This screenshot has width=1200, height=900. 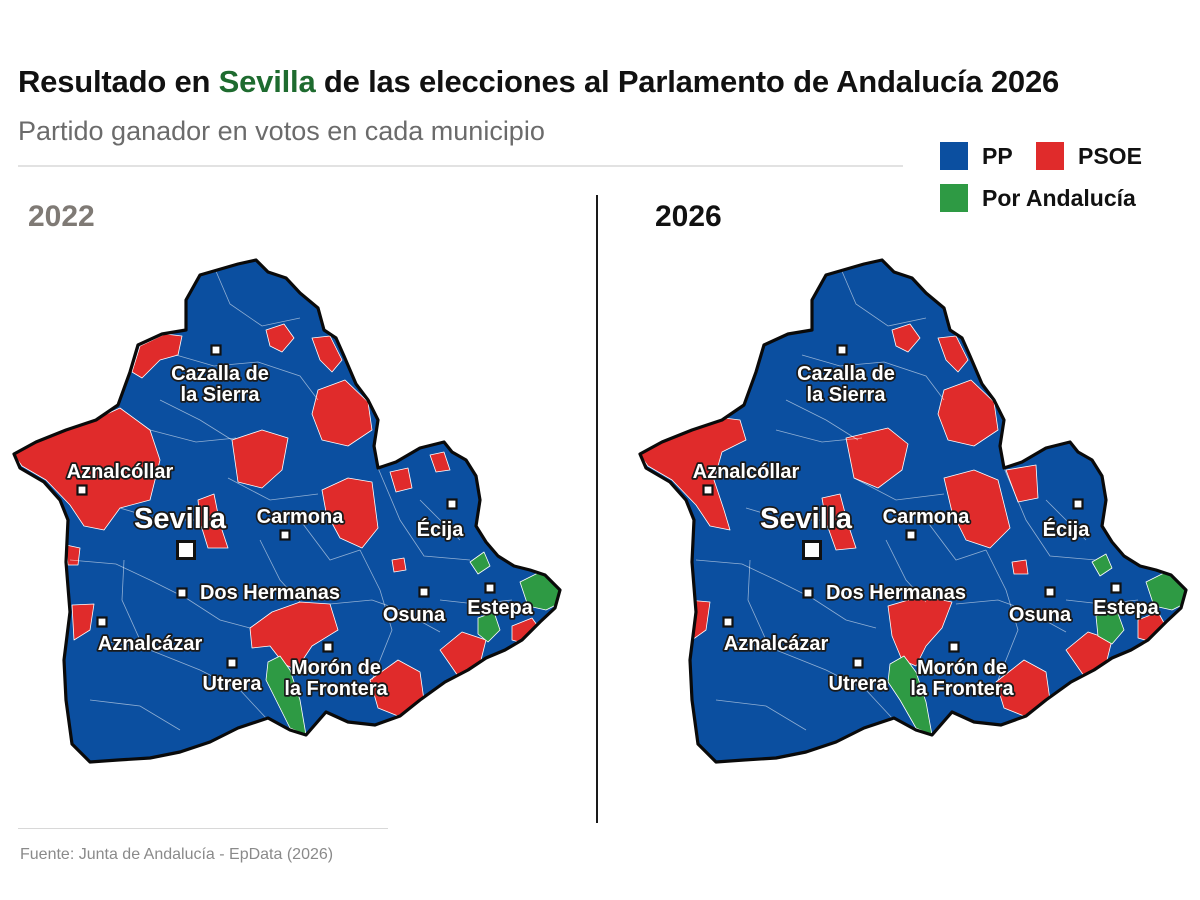 I want to click on header-divider, so click(x=460, y=166).